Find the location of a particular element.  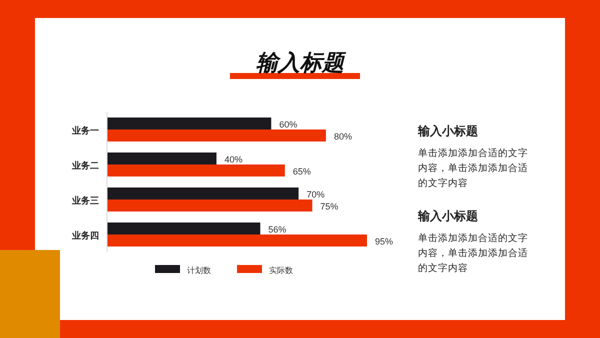

y-tick-label: 业务四 is located at coordinates (85, 235).